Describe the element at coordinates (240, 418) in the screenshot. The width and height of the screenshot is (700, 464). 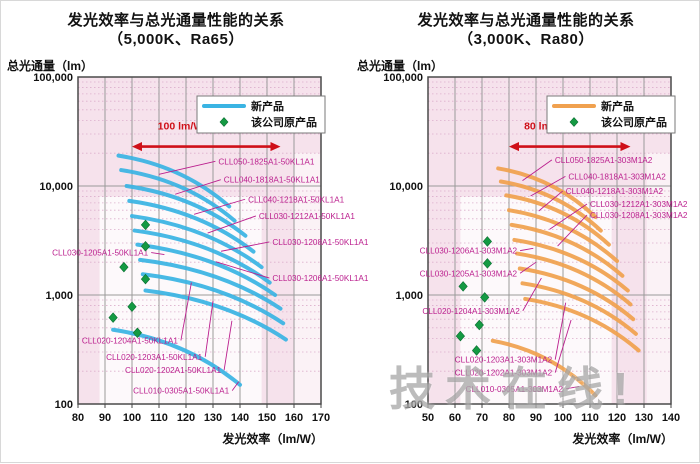
I see `x-tick-label: 140` at that location.